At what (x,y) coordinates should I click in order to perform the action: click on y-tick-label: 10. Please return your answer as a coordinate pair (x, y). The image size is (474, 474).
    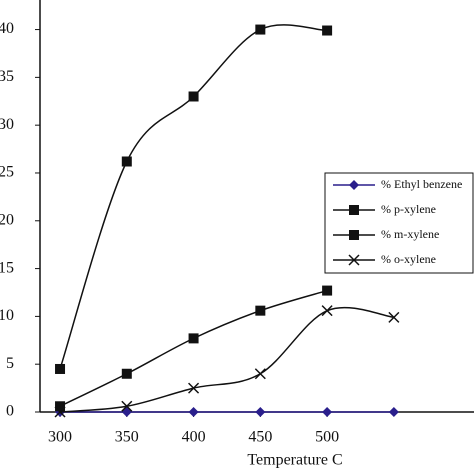
    Looking at the image, I should click on (7, 315).